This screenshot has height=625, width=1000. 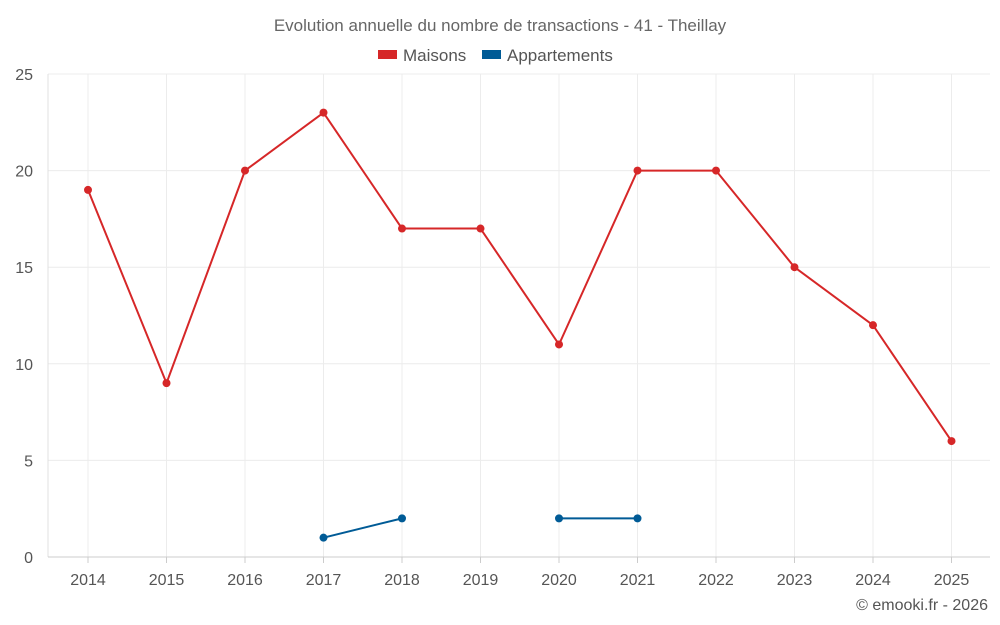 What do you see at coordinates (638, 580) in the screenshot?
I see `x-tick-label: 2021` at bounding box center [638, 580].